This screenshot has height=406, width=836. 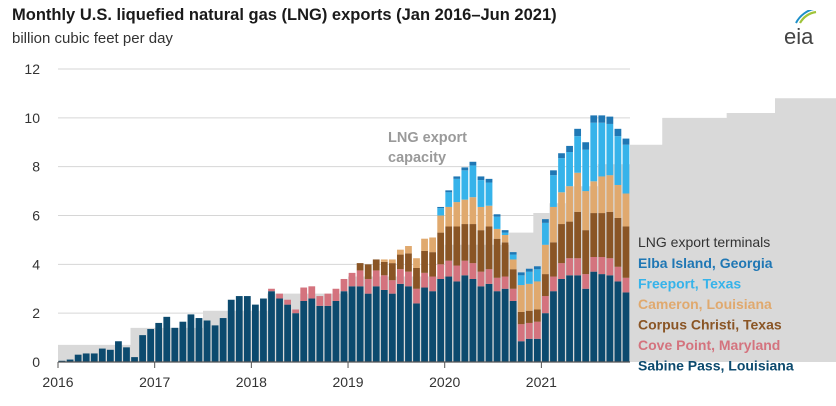 What do you see at coordinates (57, 382) in the screenshot?
I see `x-tick-label-2016: 2016` at bounding box center [57, 382].